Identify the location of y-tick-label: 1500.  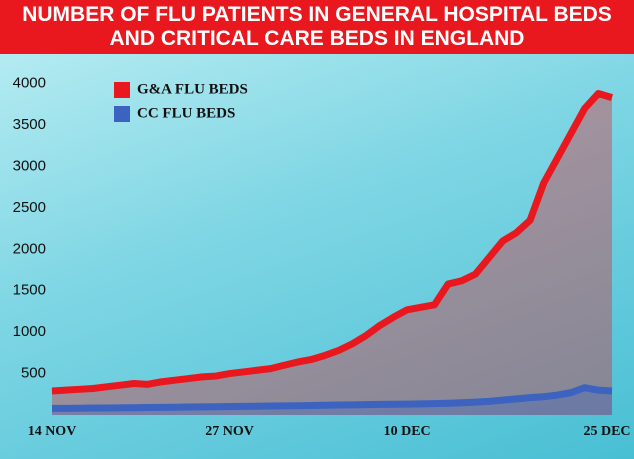
(29, 290).